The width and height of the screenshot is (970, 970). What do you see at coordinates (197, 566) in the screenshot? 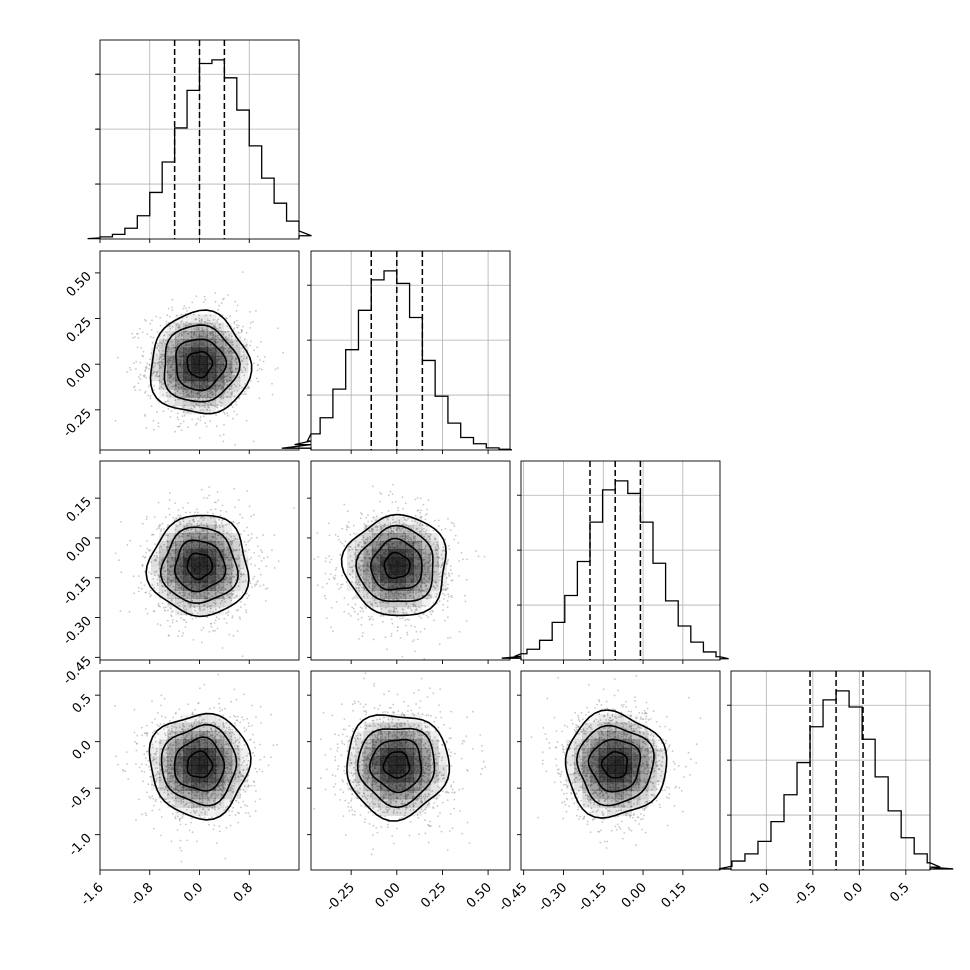
I see `contour-2-sigma` at bounding box center [197, 566].